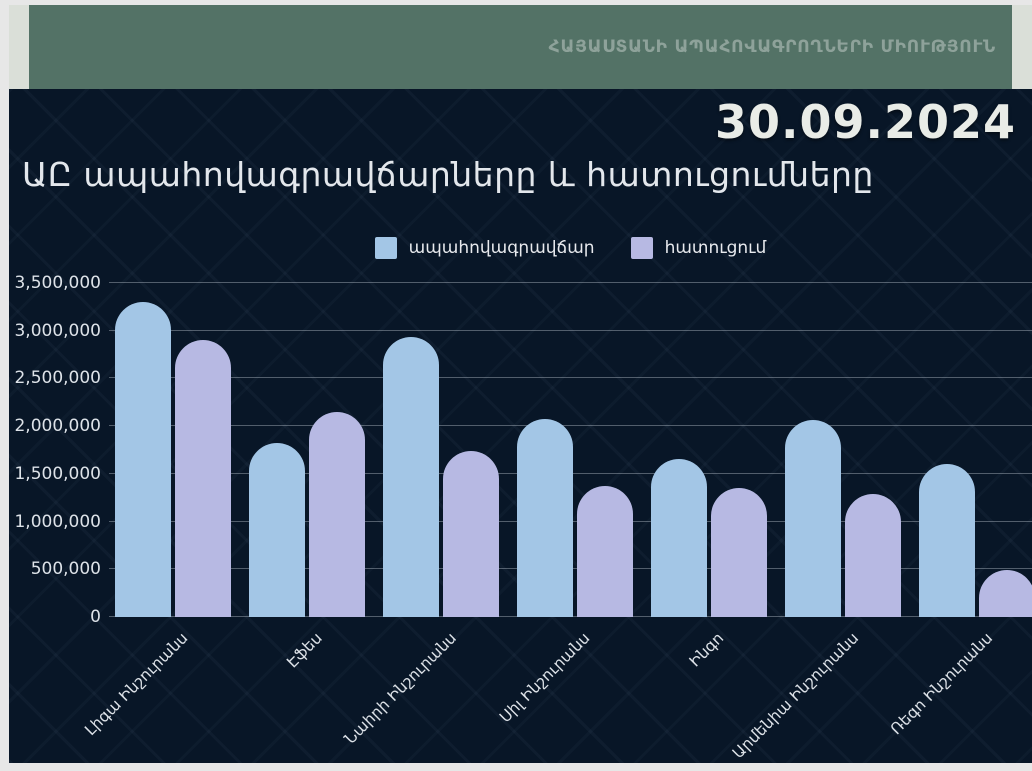 The width and height of the screenshot is (1032, 771). What do you see at coordinates (641, 248) in the screenshot?
I see `legend-swatch-claims` at bounding box center [641, 248].